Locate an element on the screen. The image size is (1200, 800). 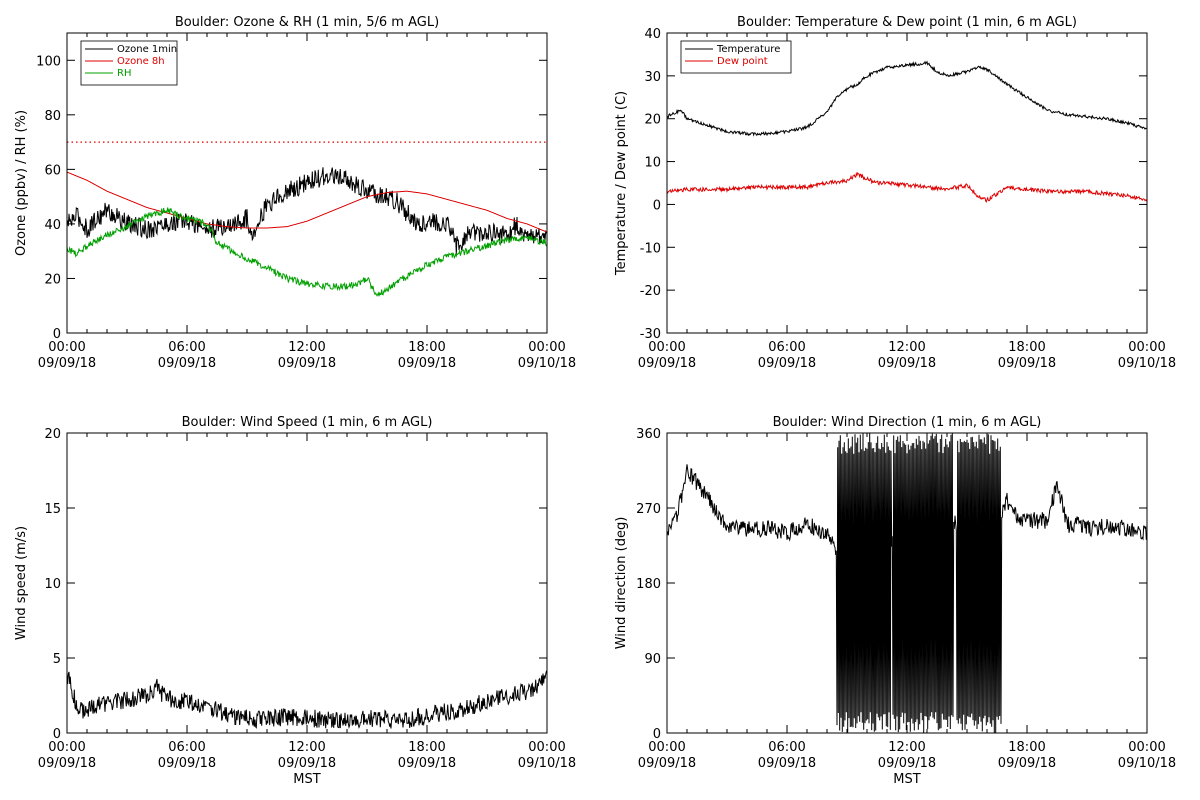
y-tick-label: -20 is located at coordinates (650, 291).